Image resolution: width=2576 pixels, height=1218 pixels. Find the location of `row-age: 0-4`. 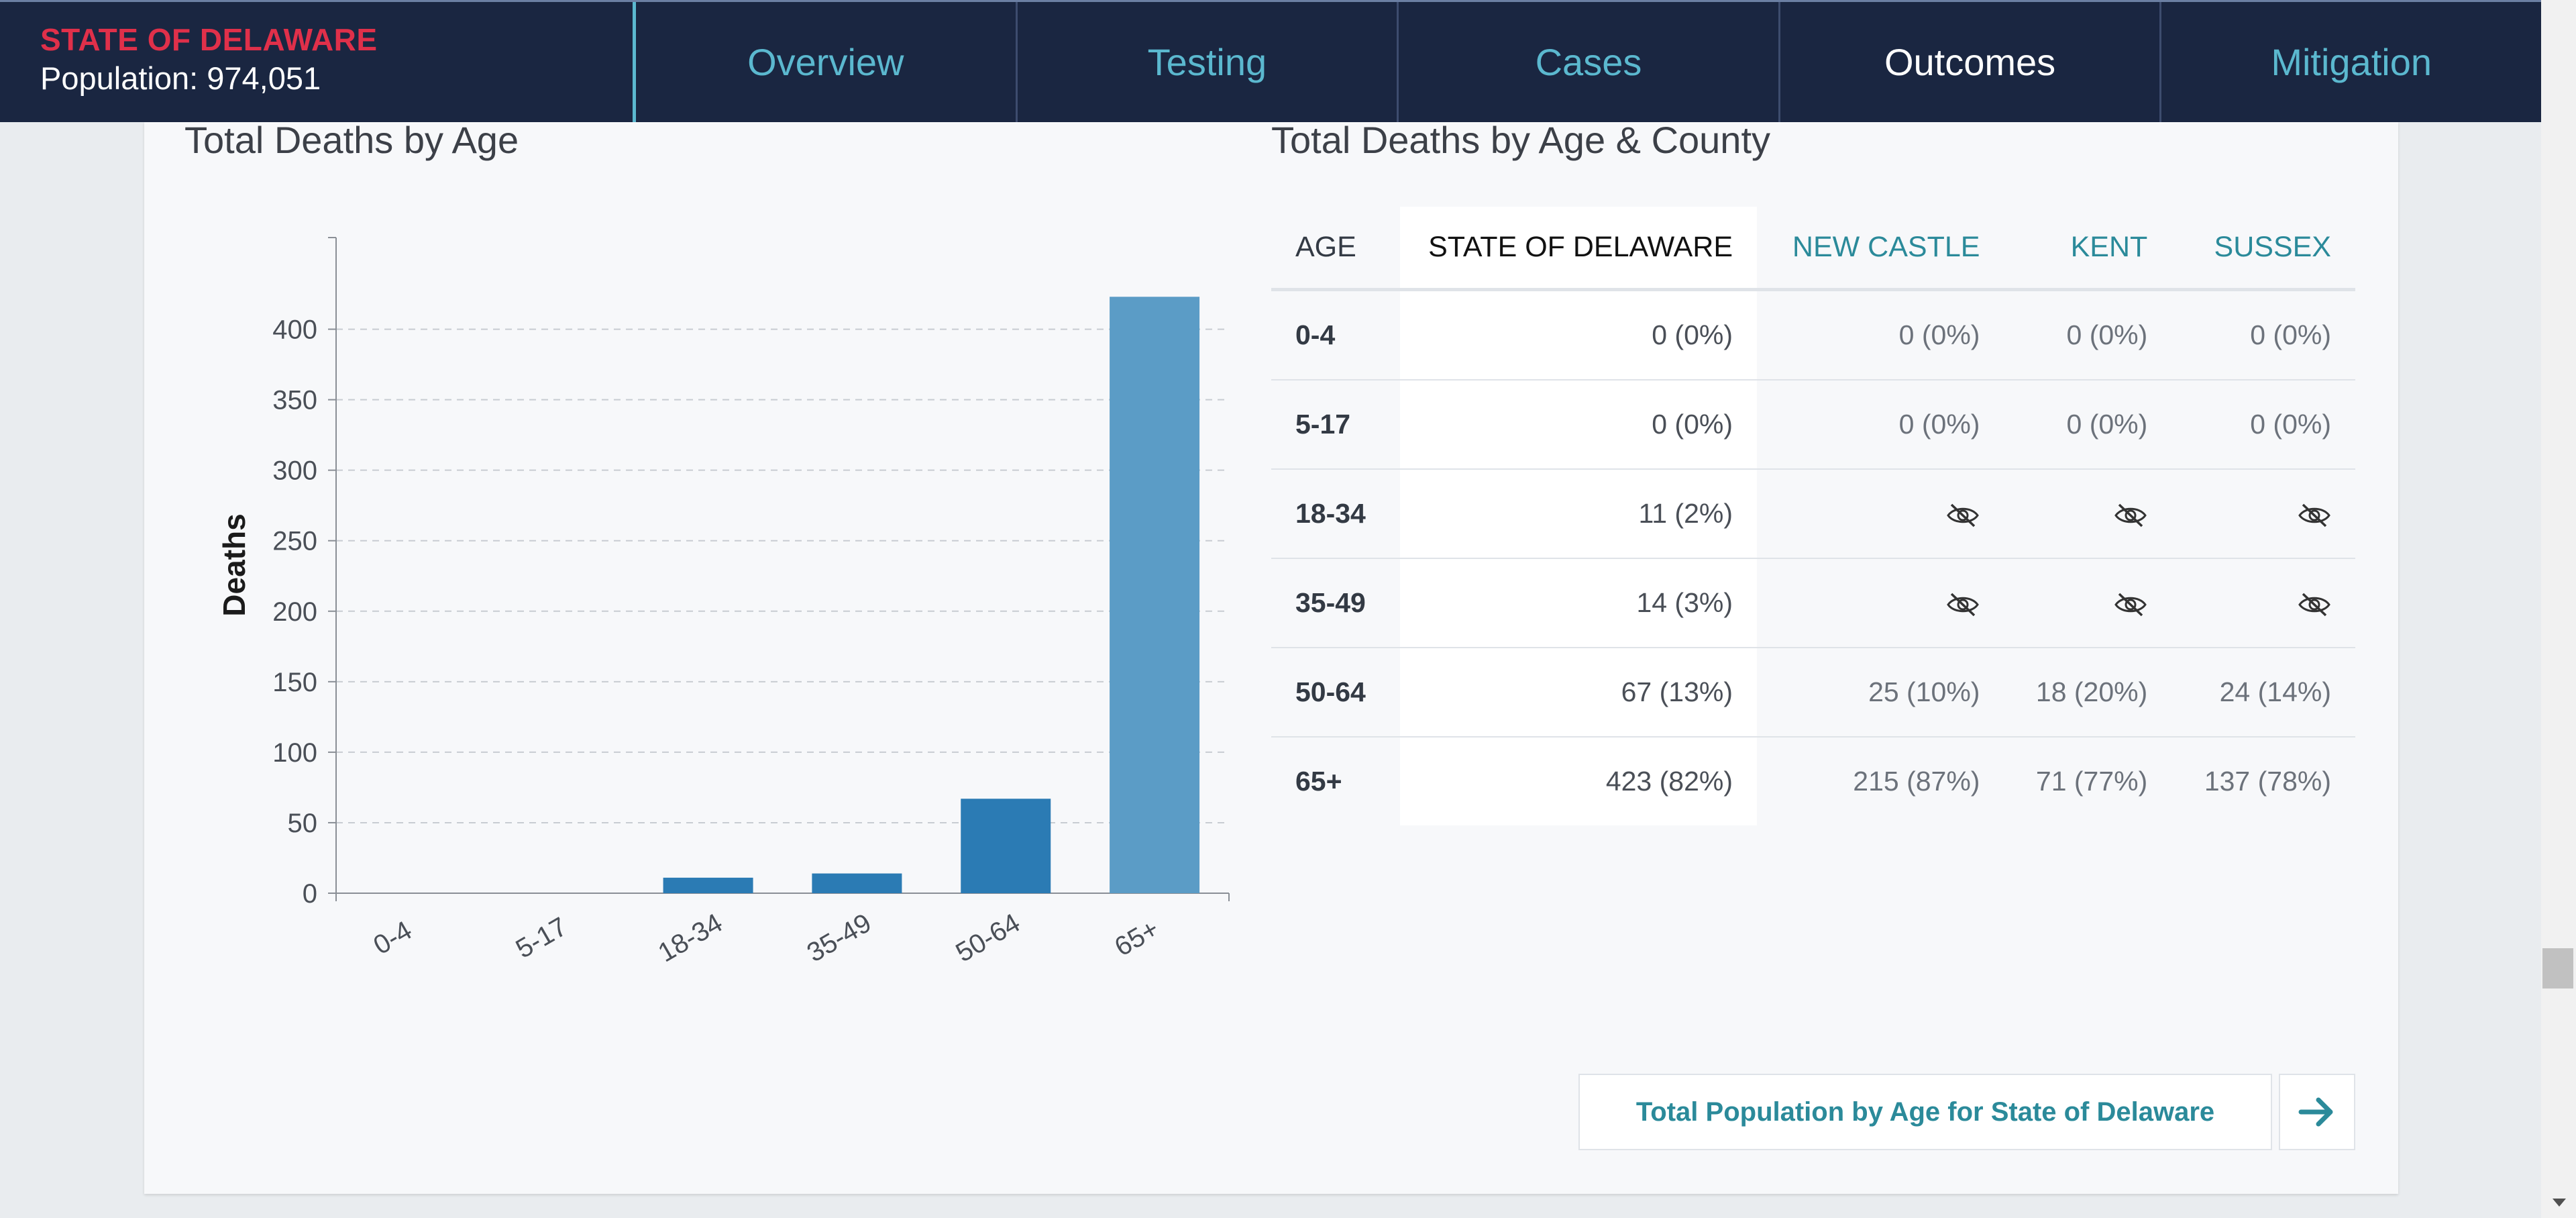

row-age: 0-4 is located at coordinates (1335, 335).